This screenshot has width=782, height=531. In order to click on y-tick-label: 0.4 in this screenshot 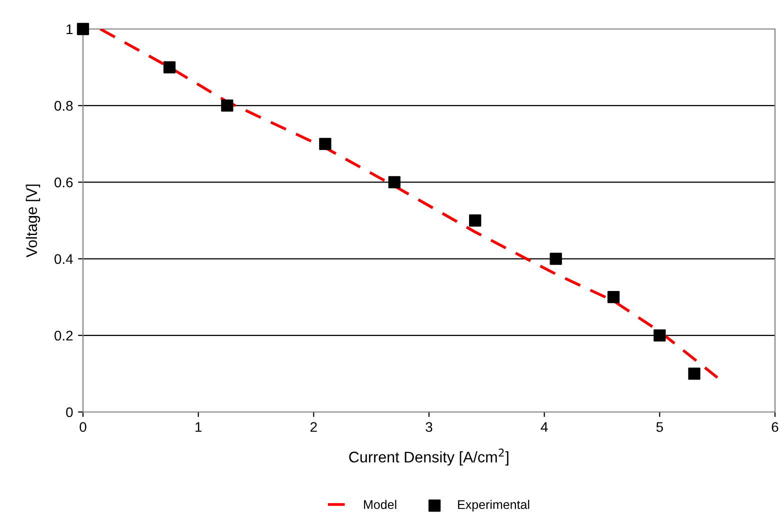, I will do `click(63, 259)`.